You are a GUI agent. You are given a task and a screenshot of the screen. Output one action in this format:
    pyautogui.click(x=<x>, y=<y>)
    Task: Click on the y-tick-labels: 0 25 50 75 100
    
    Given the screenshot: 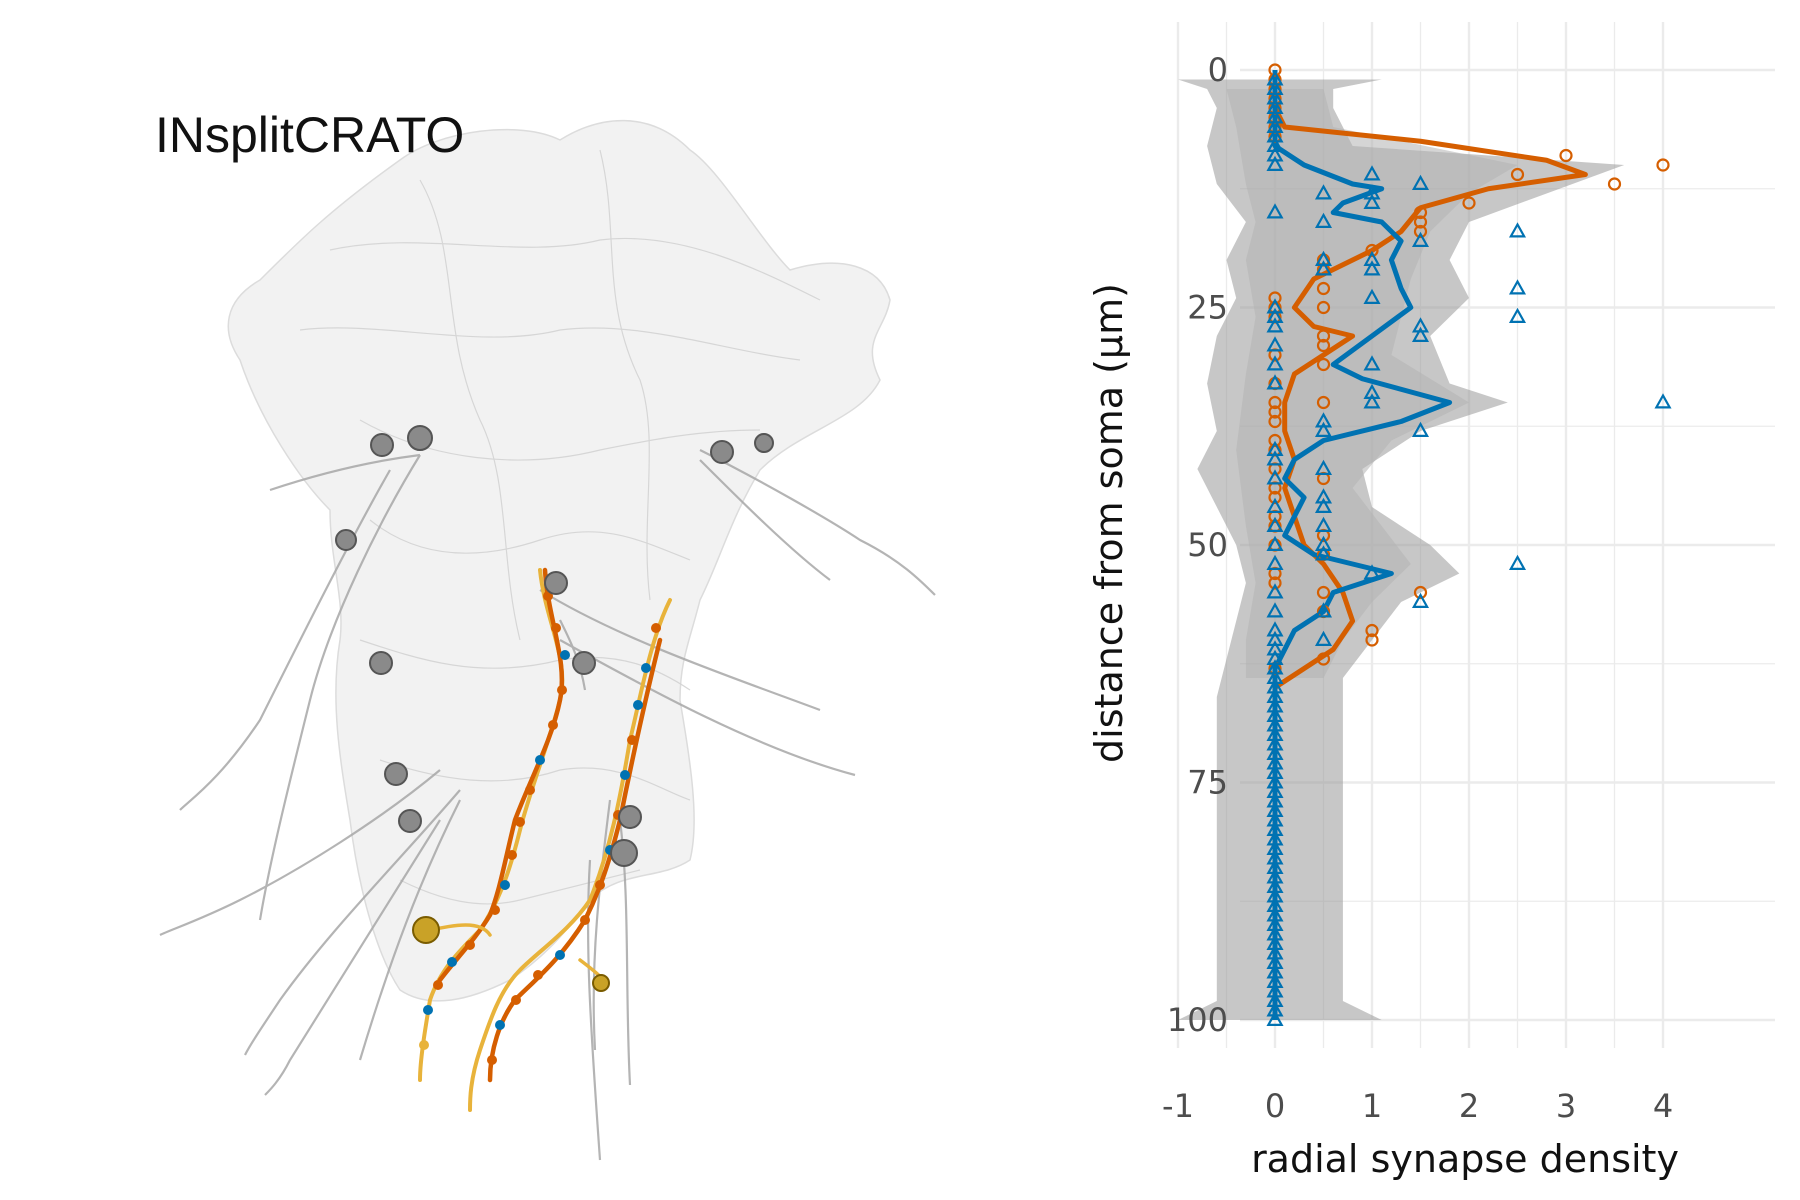 What is the action you would take?
    pyautogui.click(x=1197, y=545)
    